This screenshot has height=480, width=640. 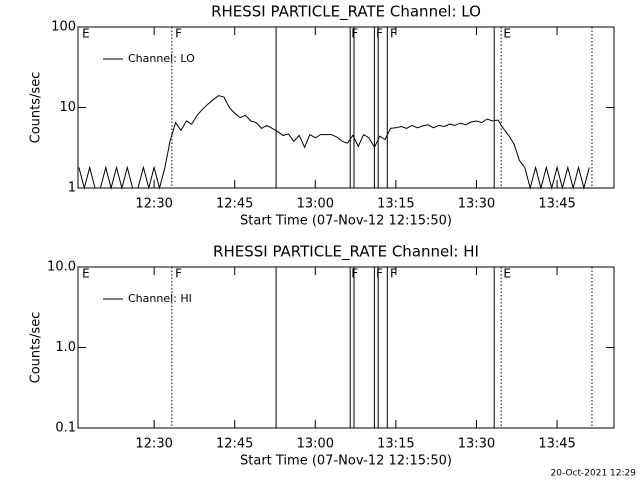 What do you see at coordinates (65, 347) in the screenshot?
I see `y-tick-label: 1.0` at bounding box center [65, 347].